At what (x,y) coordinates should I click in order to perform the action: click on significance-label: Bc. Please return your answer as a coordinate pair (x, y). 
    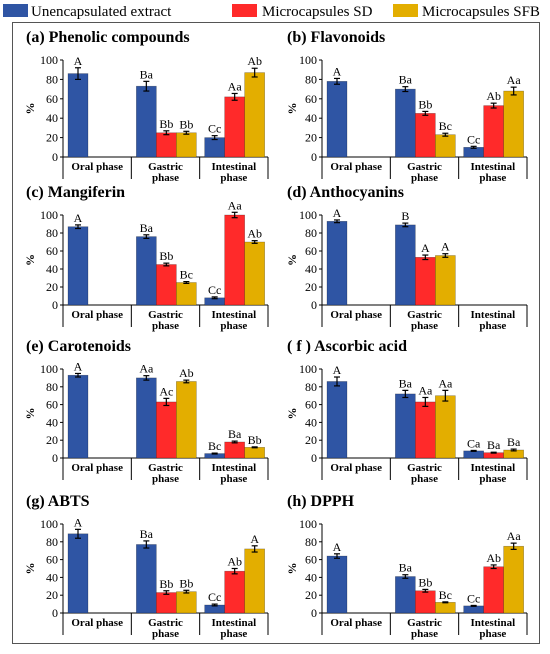
    Looking at the image, I should click on (445, 595).